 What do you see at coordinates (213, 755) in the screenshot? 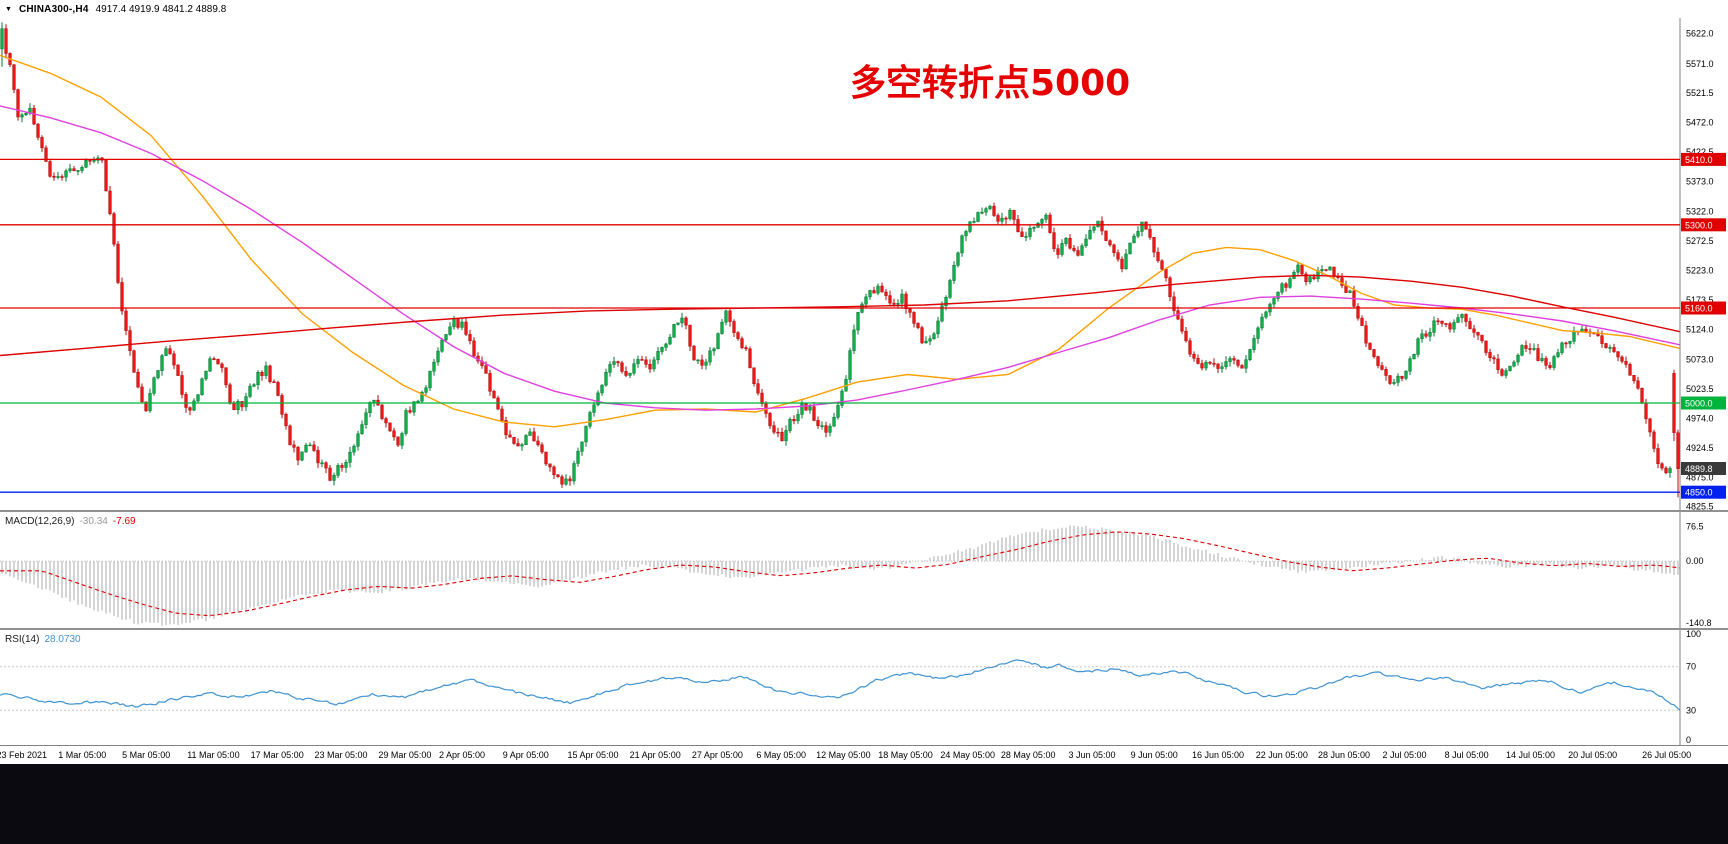
I see `time-label: 11 Mar 05:00` at bounding box center [213, 755].